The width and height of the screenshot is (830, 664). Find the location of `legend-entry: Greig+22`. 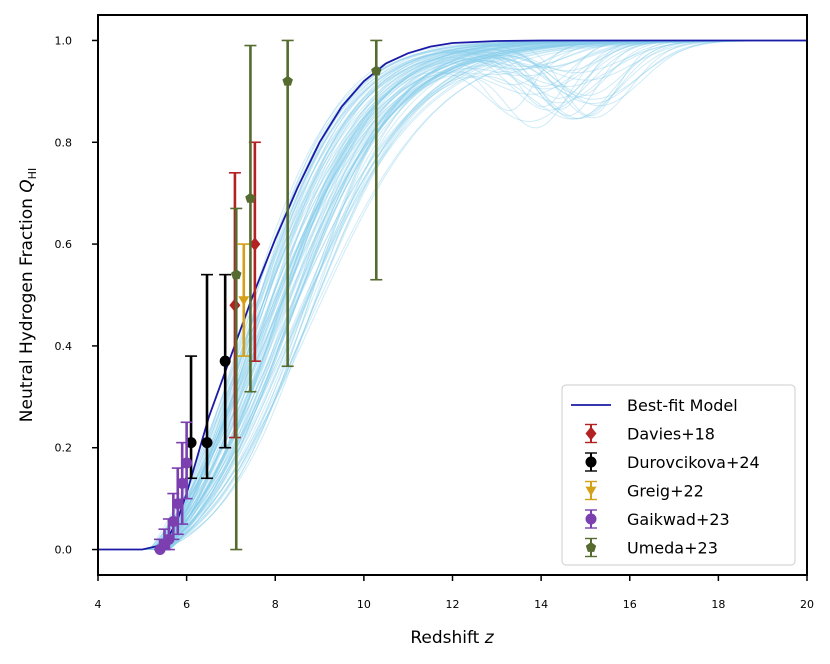

legend-entry: Greig+22 is located at coordinates (644, 490).